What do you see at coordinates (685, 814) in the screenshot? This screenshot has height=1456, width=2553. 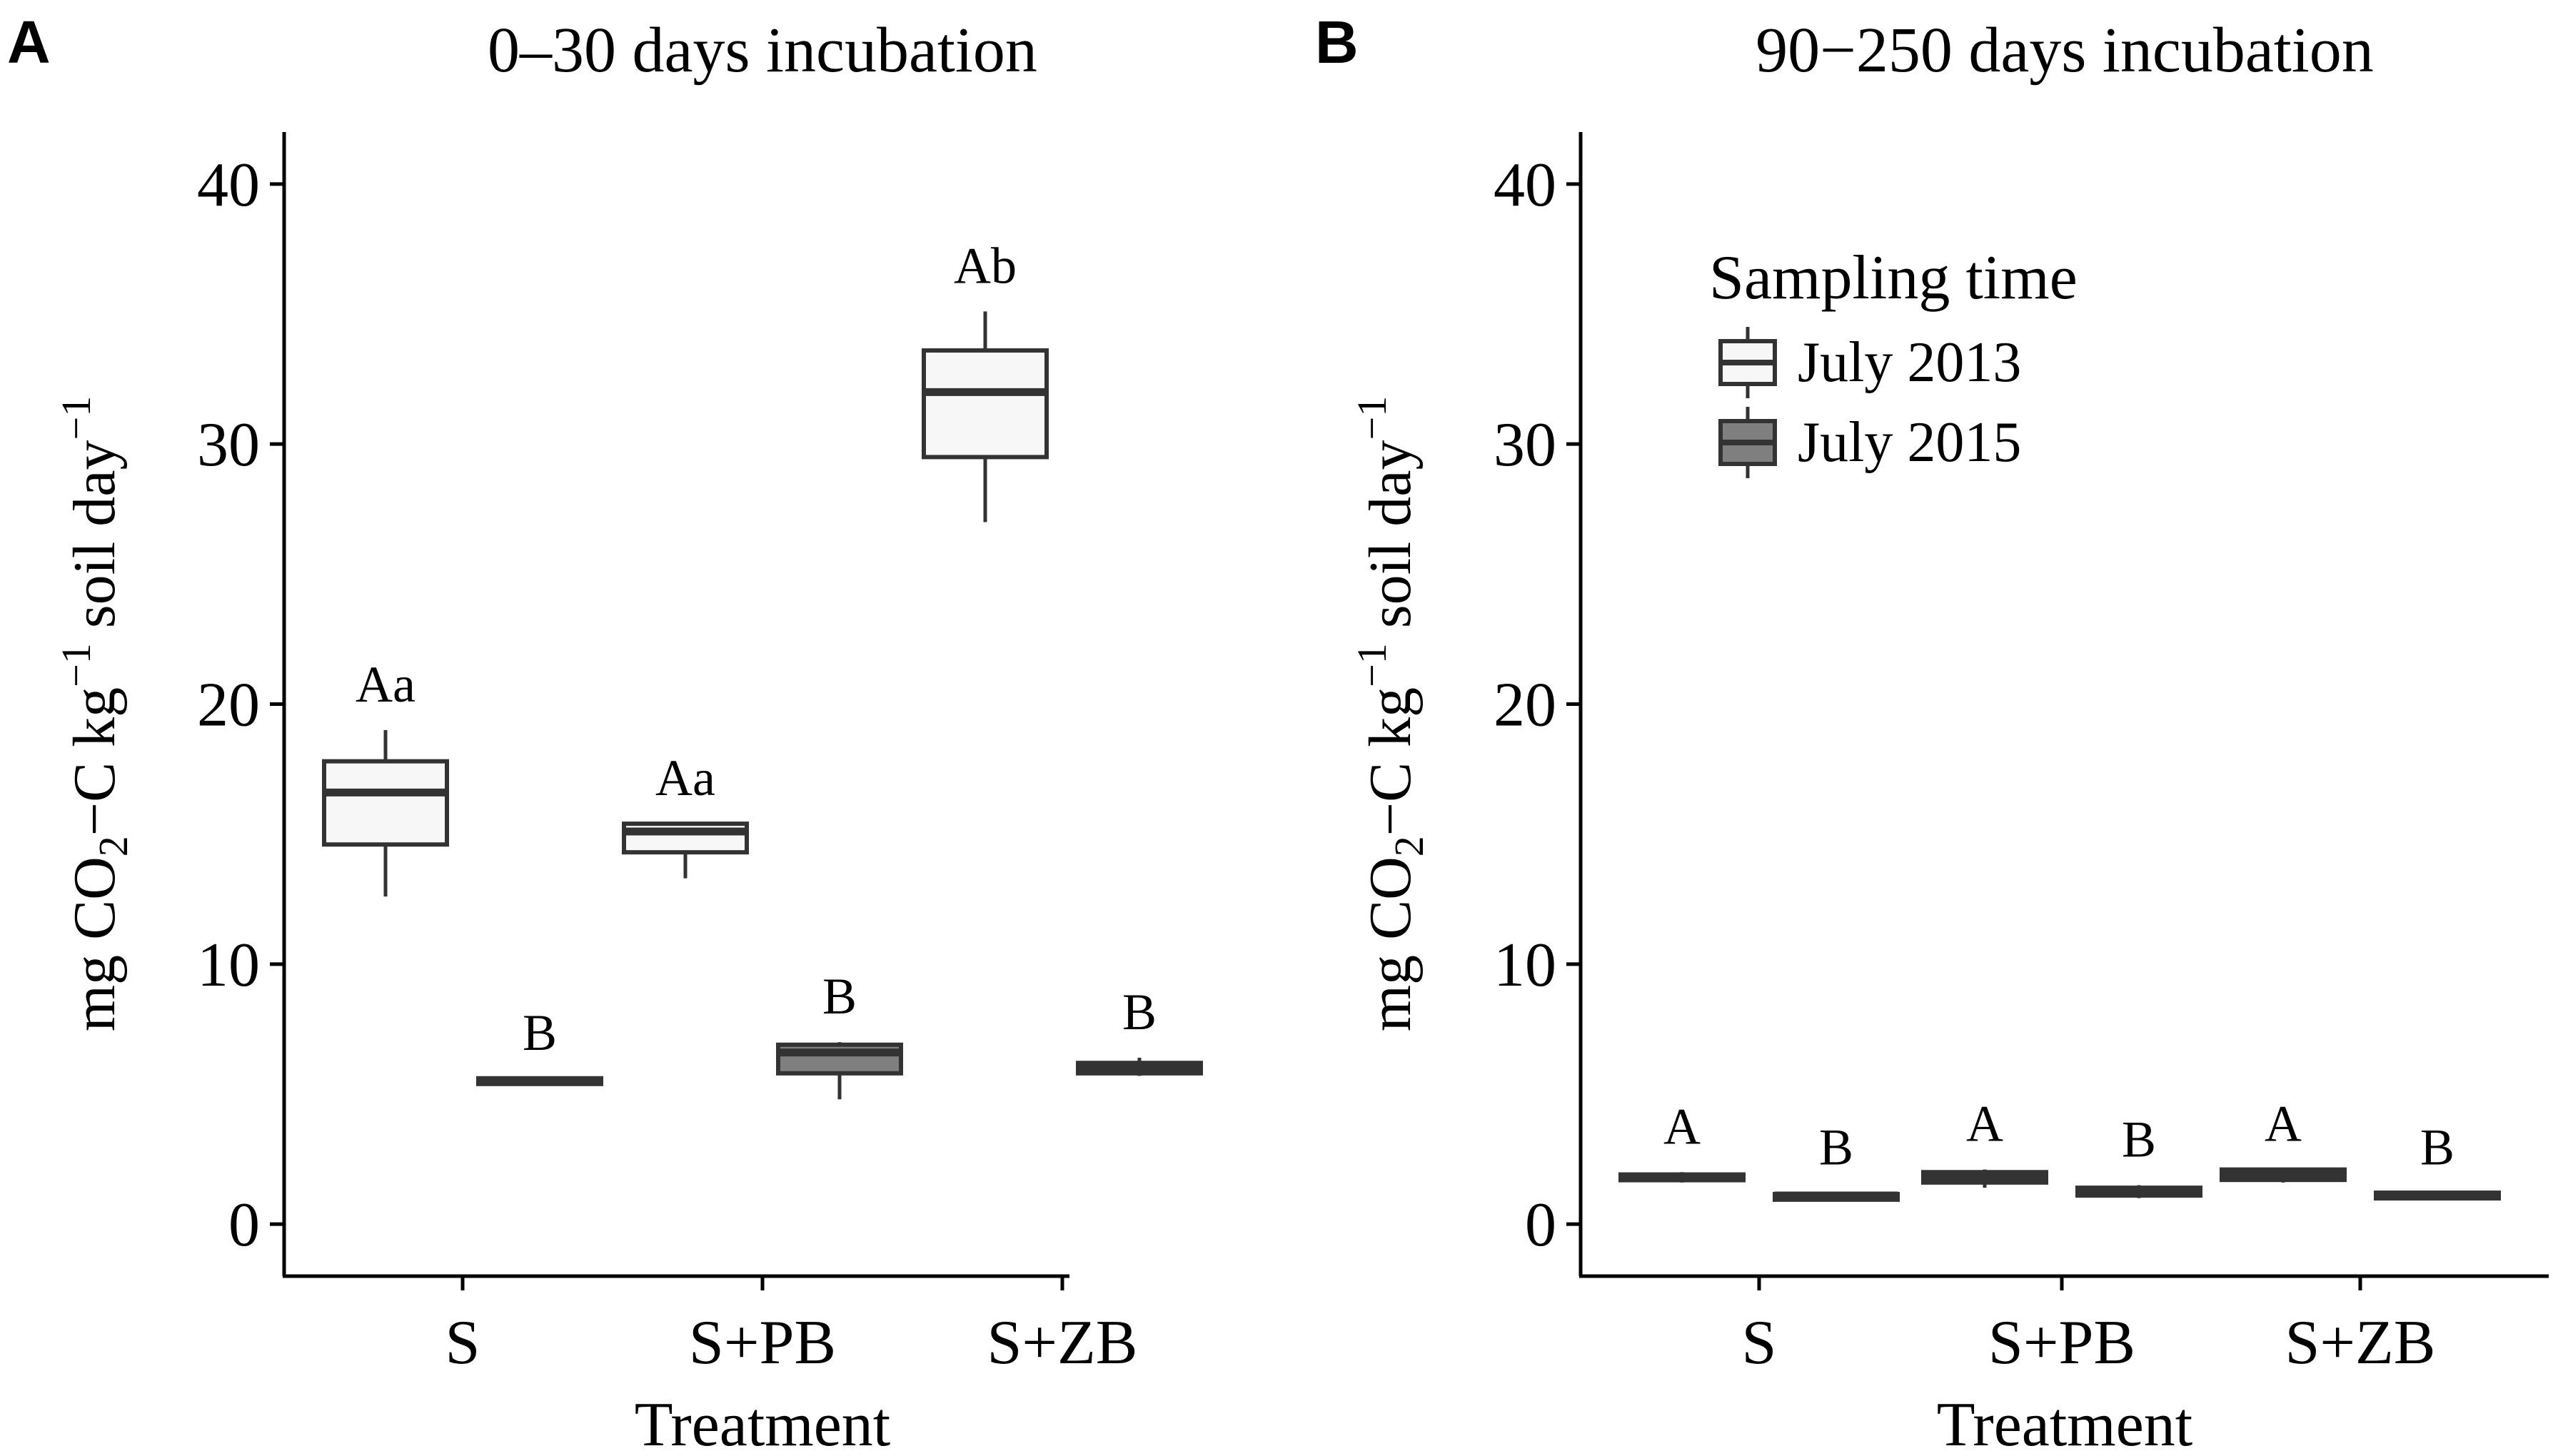 I see `box-july-2013-s-pb: Aa` at bounding box center [685, 814].